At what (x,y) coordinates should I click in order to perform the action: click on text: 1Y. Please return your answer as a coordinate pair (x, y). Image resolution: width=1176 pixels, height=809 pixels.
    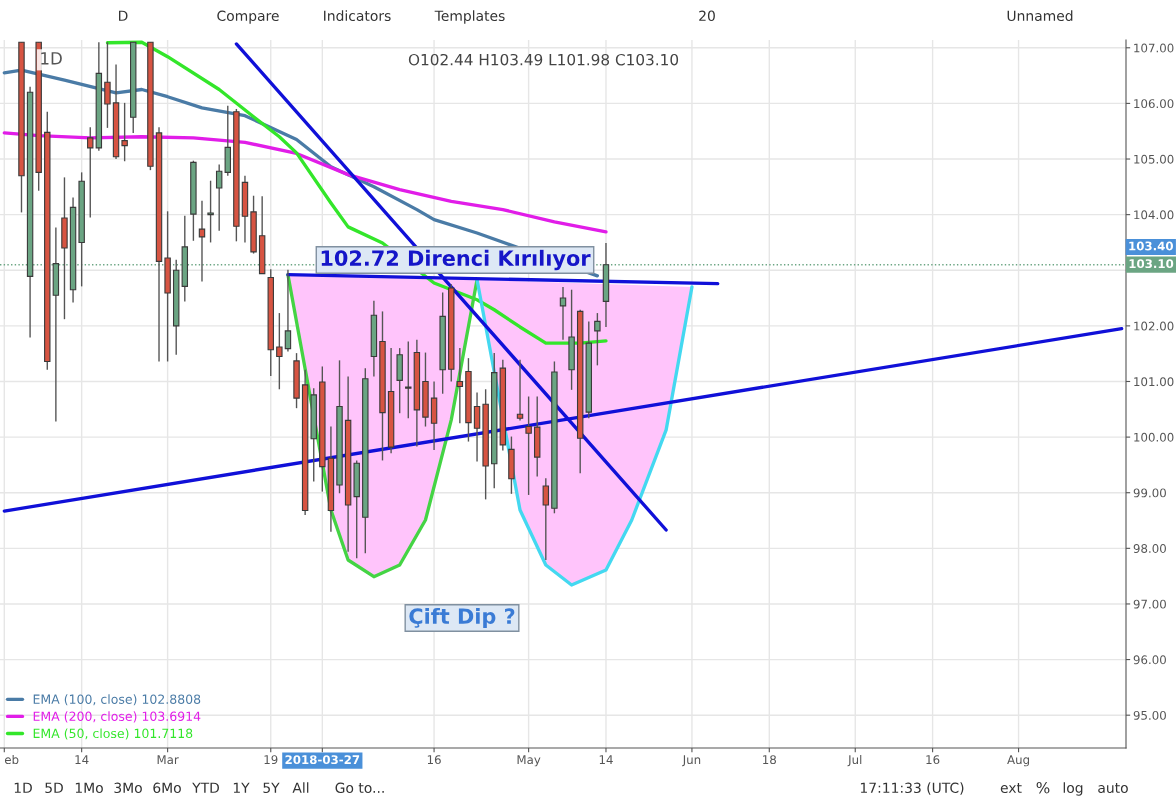
    Looking at the image, I should click on (241, 787).